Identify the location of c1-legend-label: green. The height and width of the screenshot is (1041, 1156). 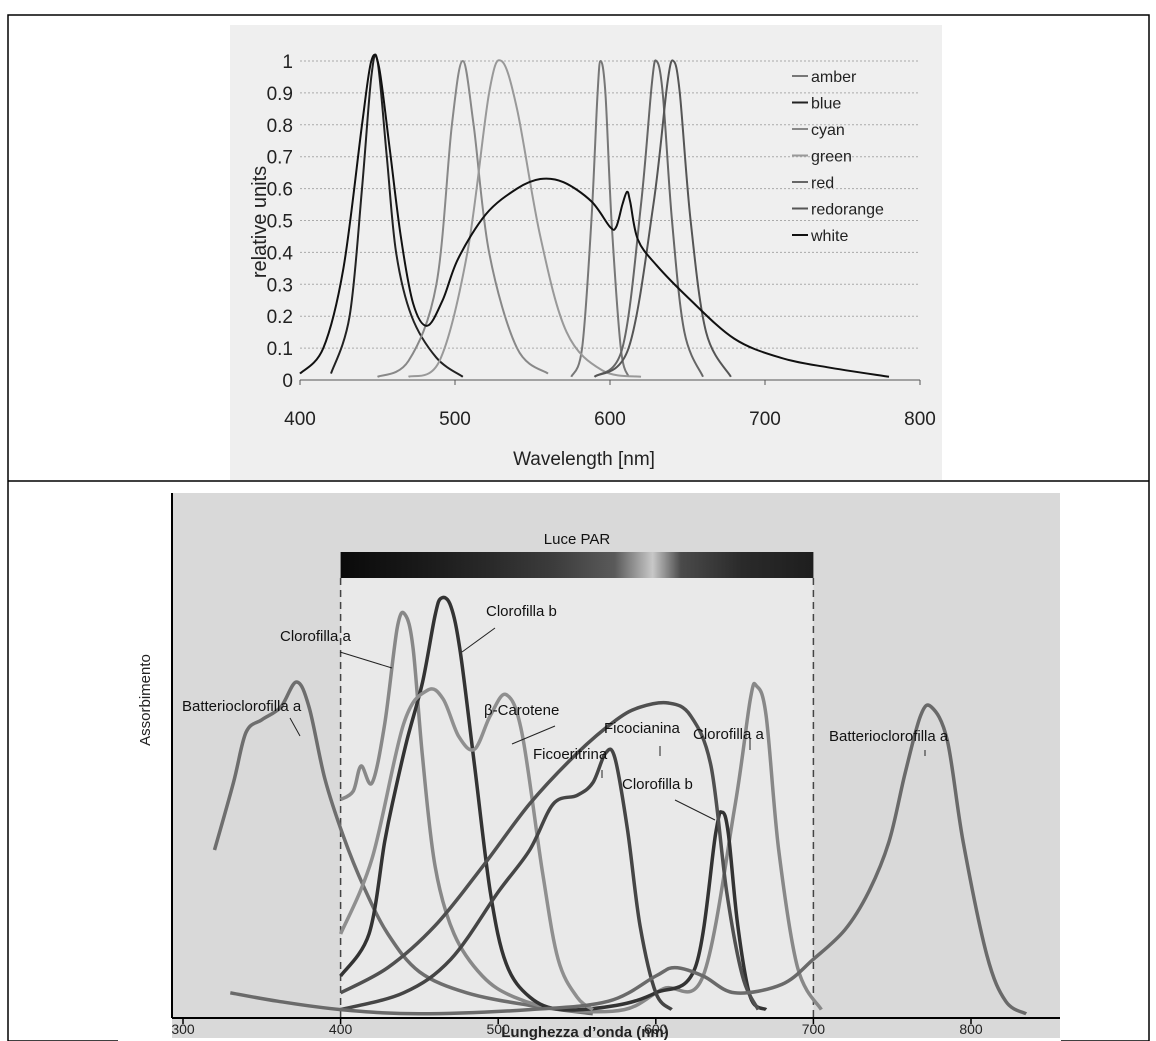
(831, 157).